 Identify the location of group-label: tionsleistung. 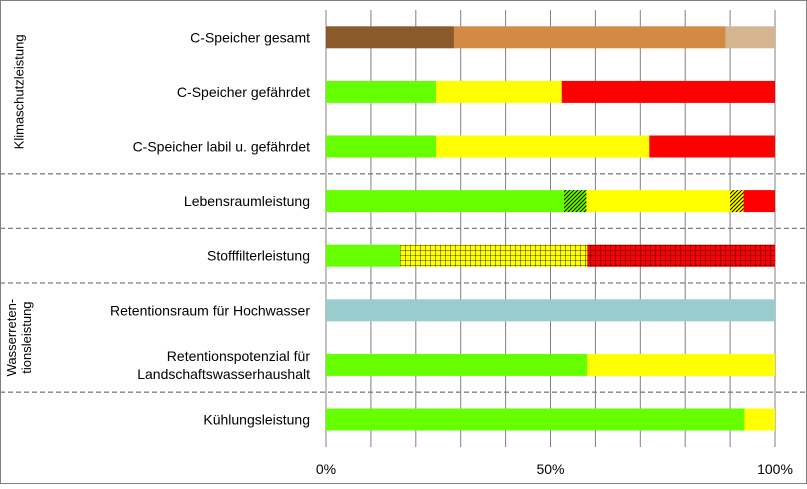
(26, 337).